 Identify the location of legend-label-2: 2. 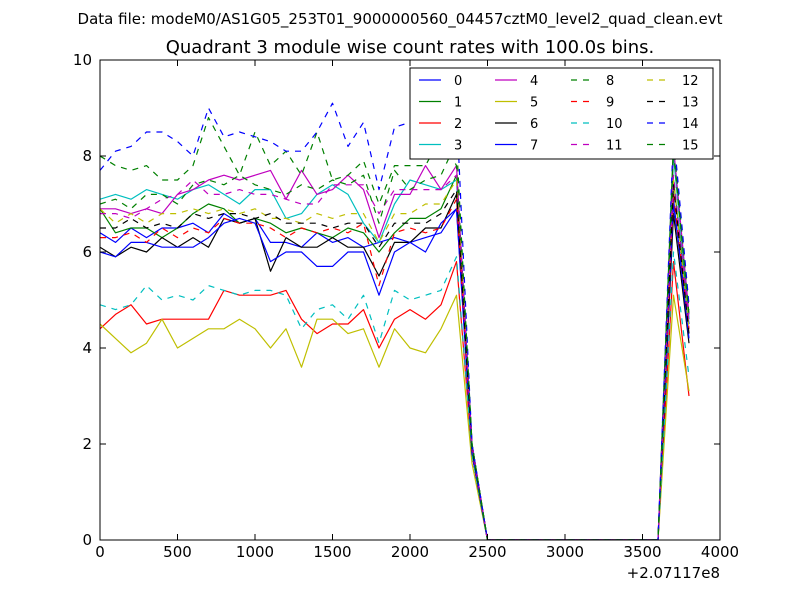
(458, 124).